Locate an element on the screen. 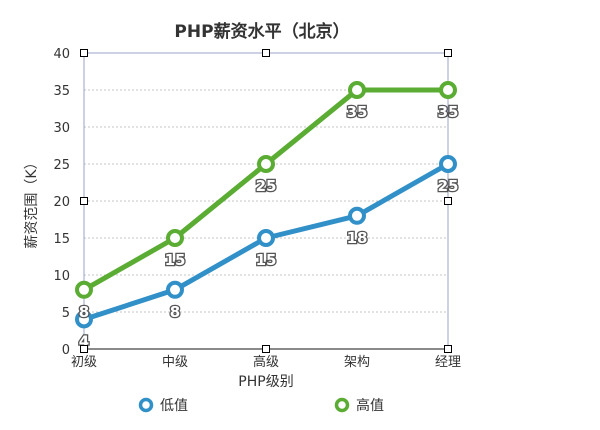 This screenshot has width=600, height=430. x-tick-label: 架构 is located at coordinates (357, 362).